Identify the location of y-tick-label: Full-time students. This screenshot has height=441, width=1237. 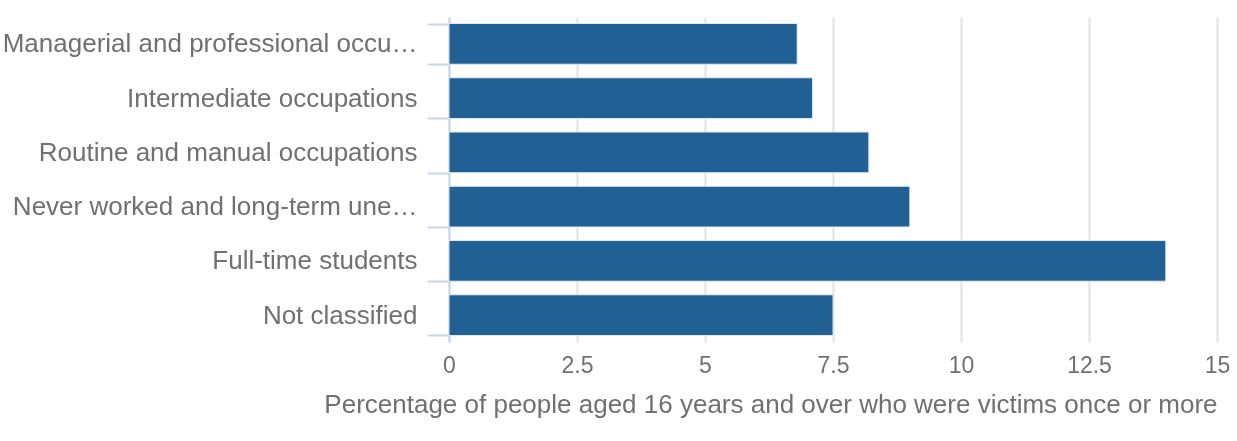
(315, 260).